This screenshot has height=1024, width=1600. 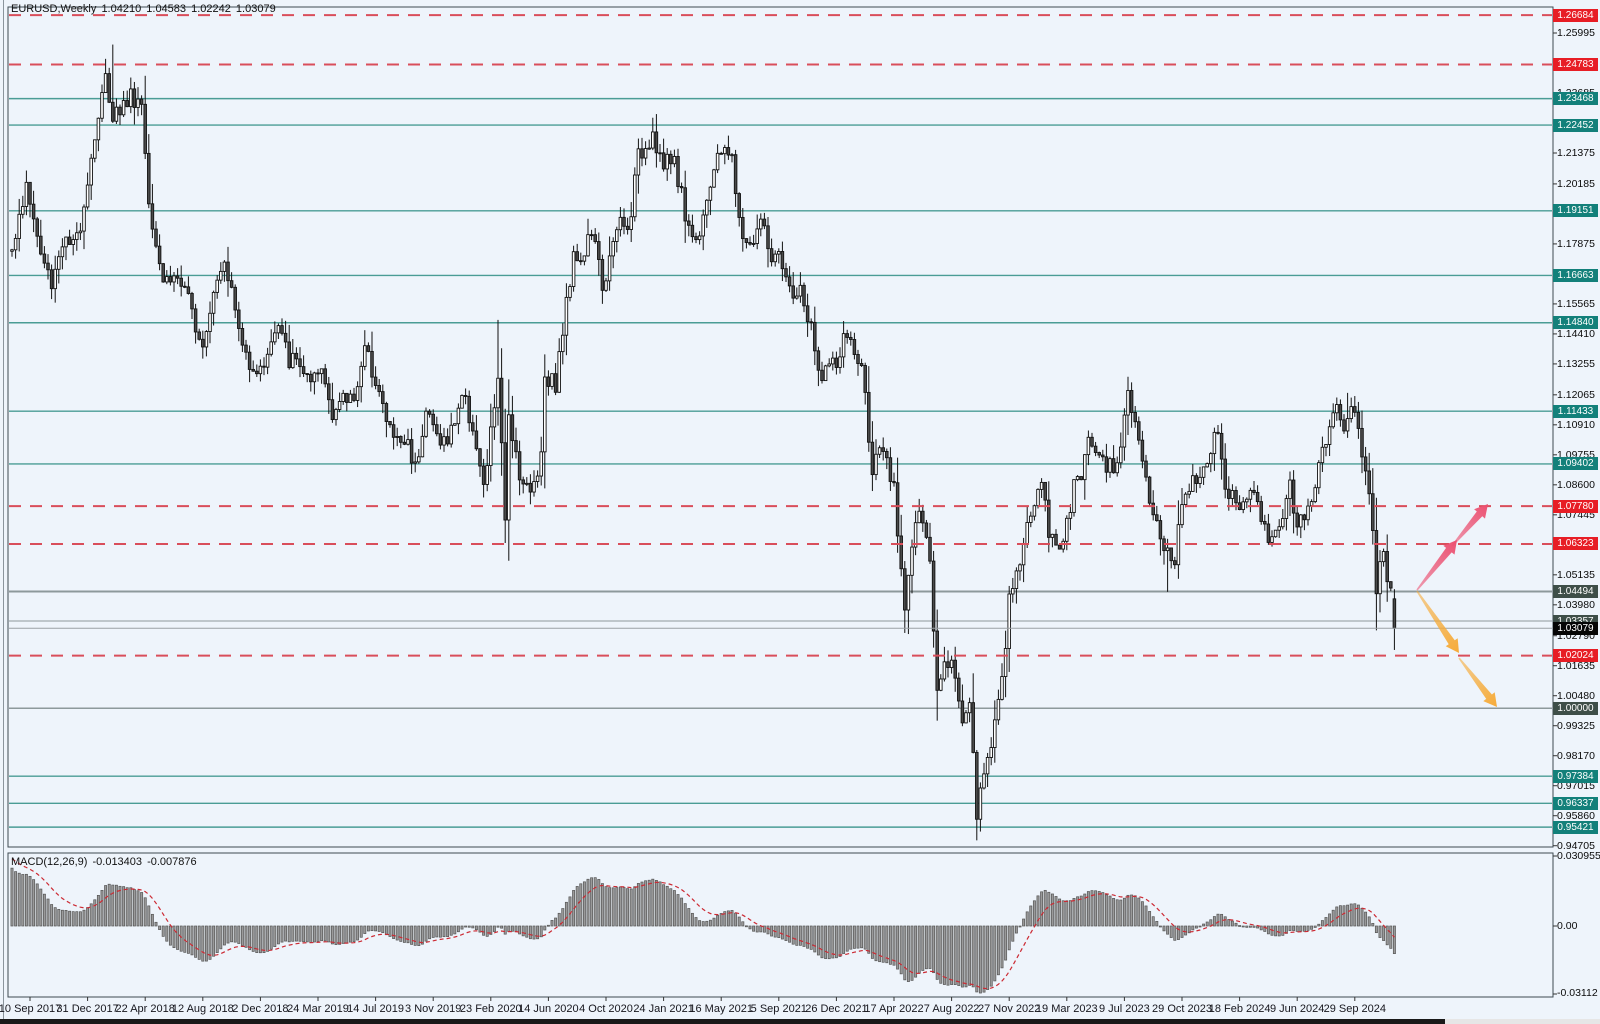 I want to click on level-price-badge-teal: 0.97384, so click(x=1575, y=776).